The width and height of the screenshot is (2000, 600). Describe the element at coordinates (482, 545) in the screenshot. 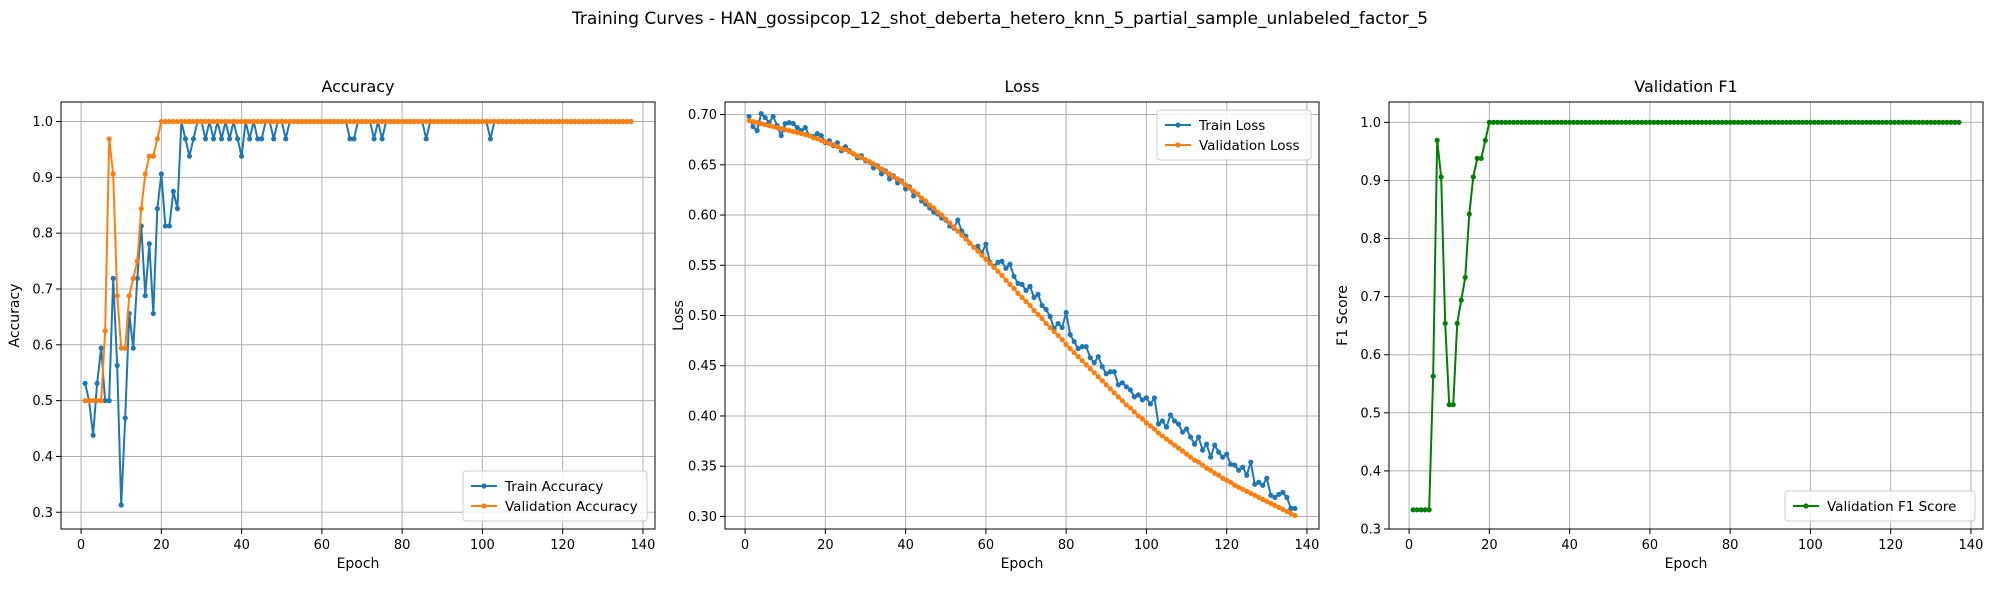

I see `x-tick-label: 100` at that location.